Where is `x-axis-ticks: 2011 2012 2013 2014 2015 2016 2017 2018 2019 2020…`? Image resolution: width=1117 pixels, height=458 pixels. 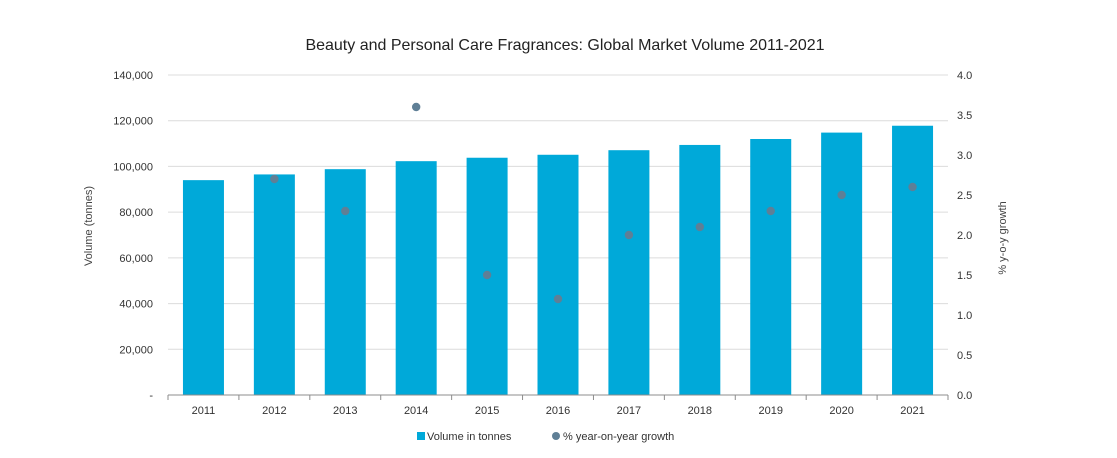 x-axis-ticks: 2011 2012 2013 2014 2015 2016 2017 2018 2019 2020… is located at coordinates (558, 411).